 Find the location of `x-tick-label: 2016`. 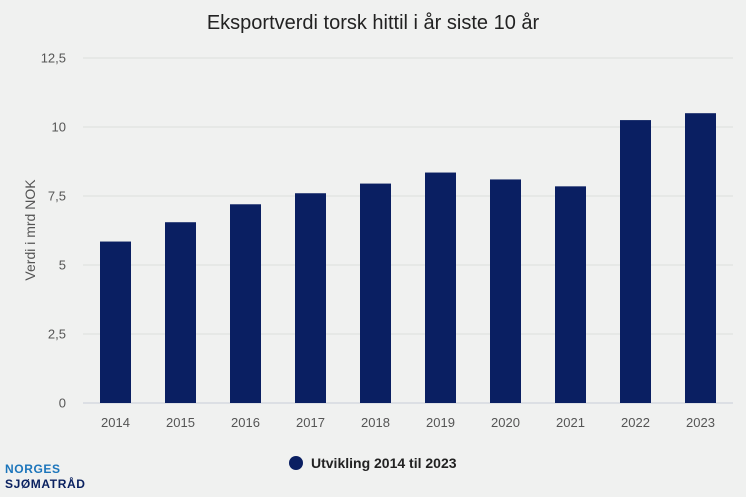

x-tick-label: 2016 is located at coordinates (245, 422).